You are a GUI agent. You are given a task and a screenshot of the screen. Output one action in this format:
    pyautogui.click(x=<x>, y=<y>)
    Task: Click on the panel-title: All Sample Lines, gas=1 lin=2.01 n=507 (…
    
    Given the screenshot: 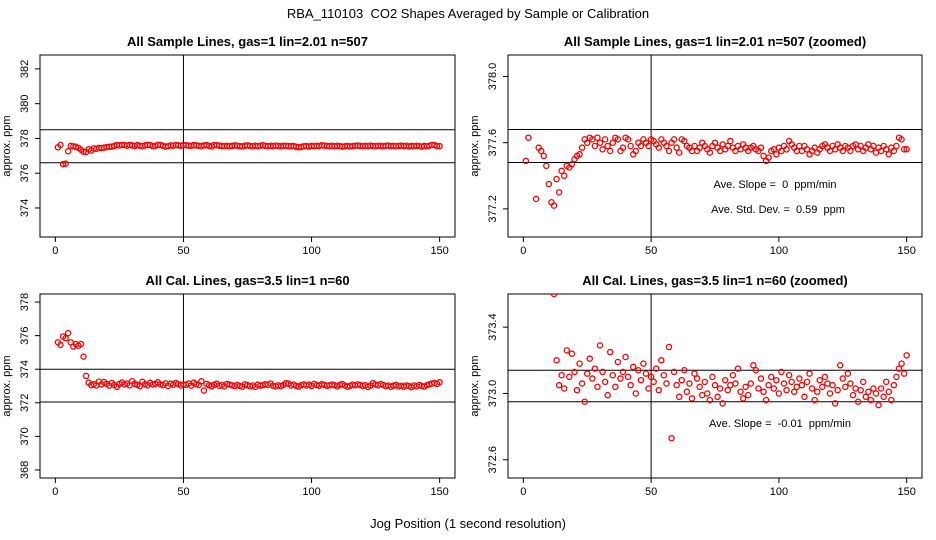 What is the action you would take?
    pyautogui.click(x=715, y=41)
    